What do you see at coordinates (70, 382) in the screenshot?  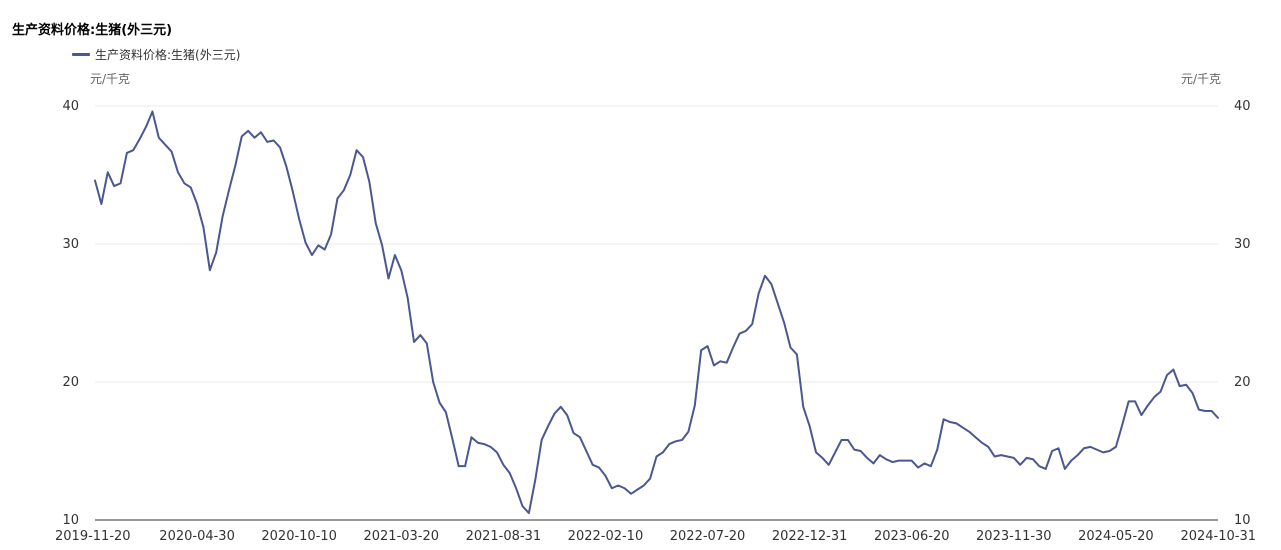 I see `y-tick-left-label: 20` at bounding box center [70, 382].